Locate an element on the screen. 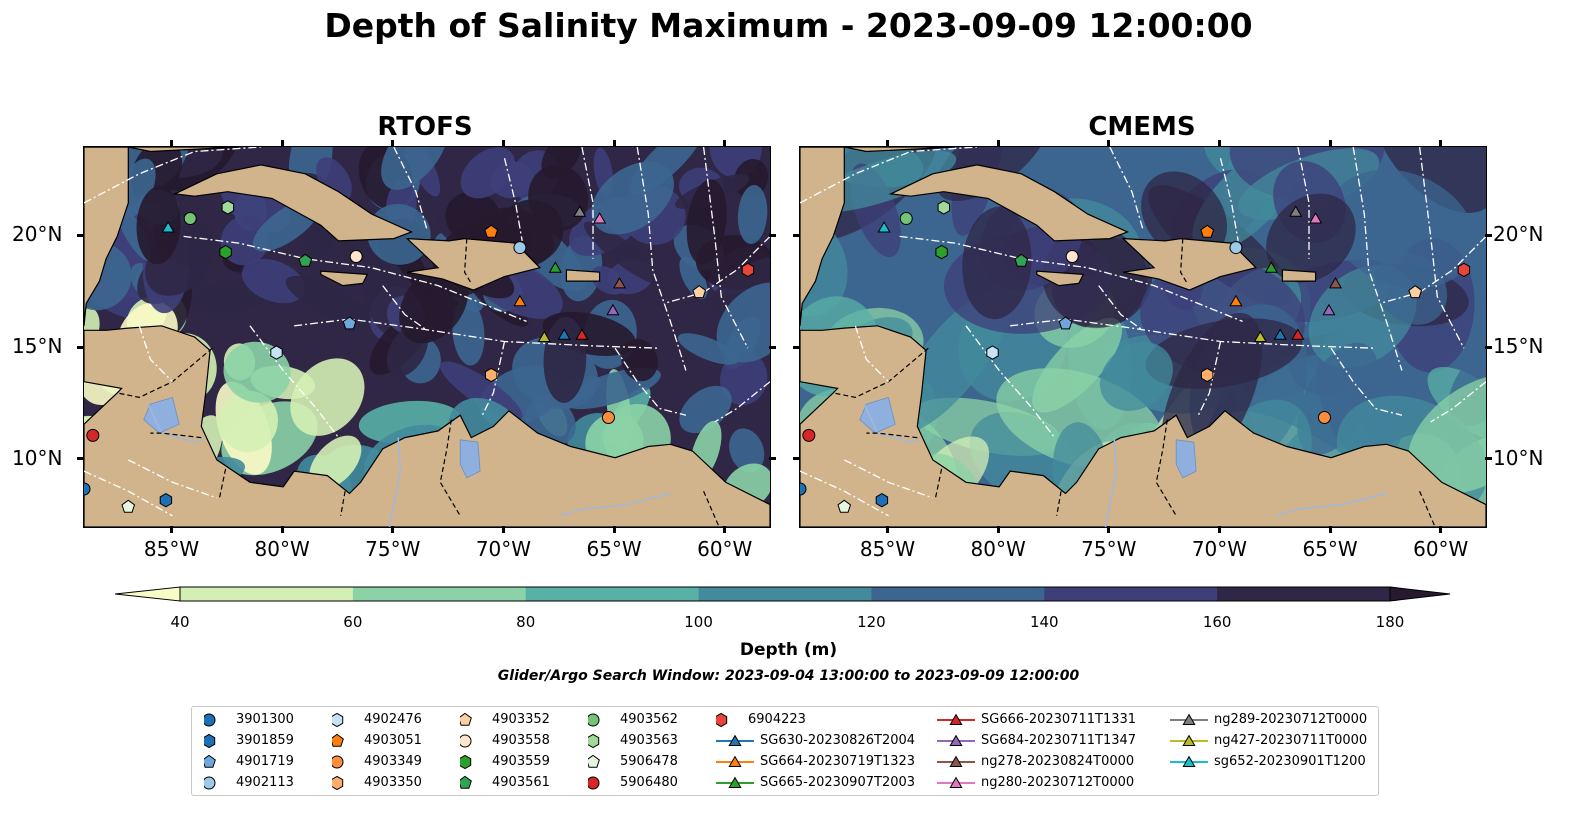  river is located at coordinates (175, 423).